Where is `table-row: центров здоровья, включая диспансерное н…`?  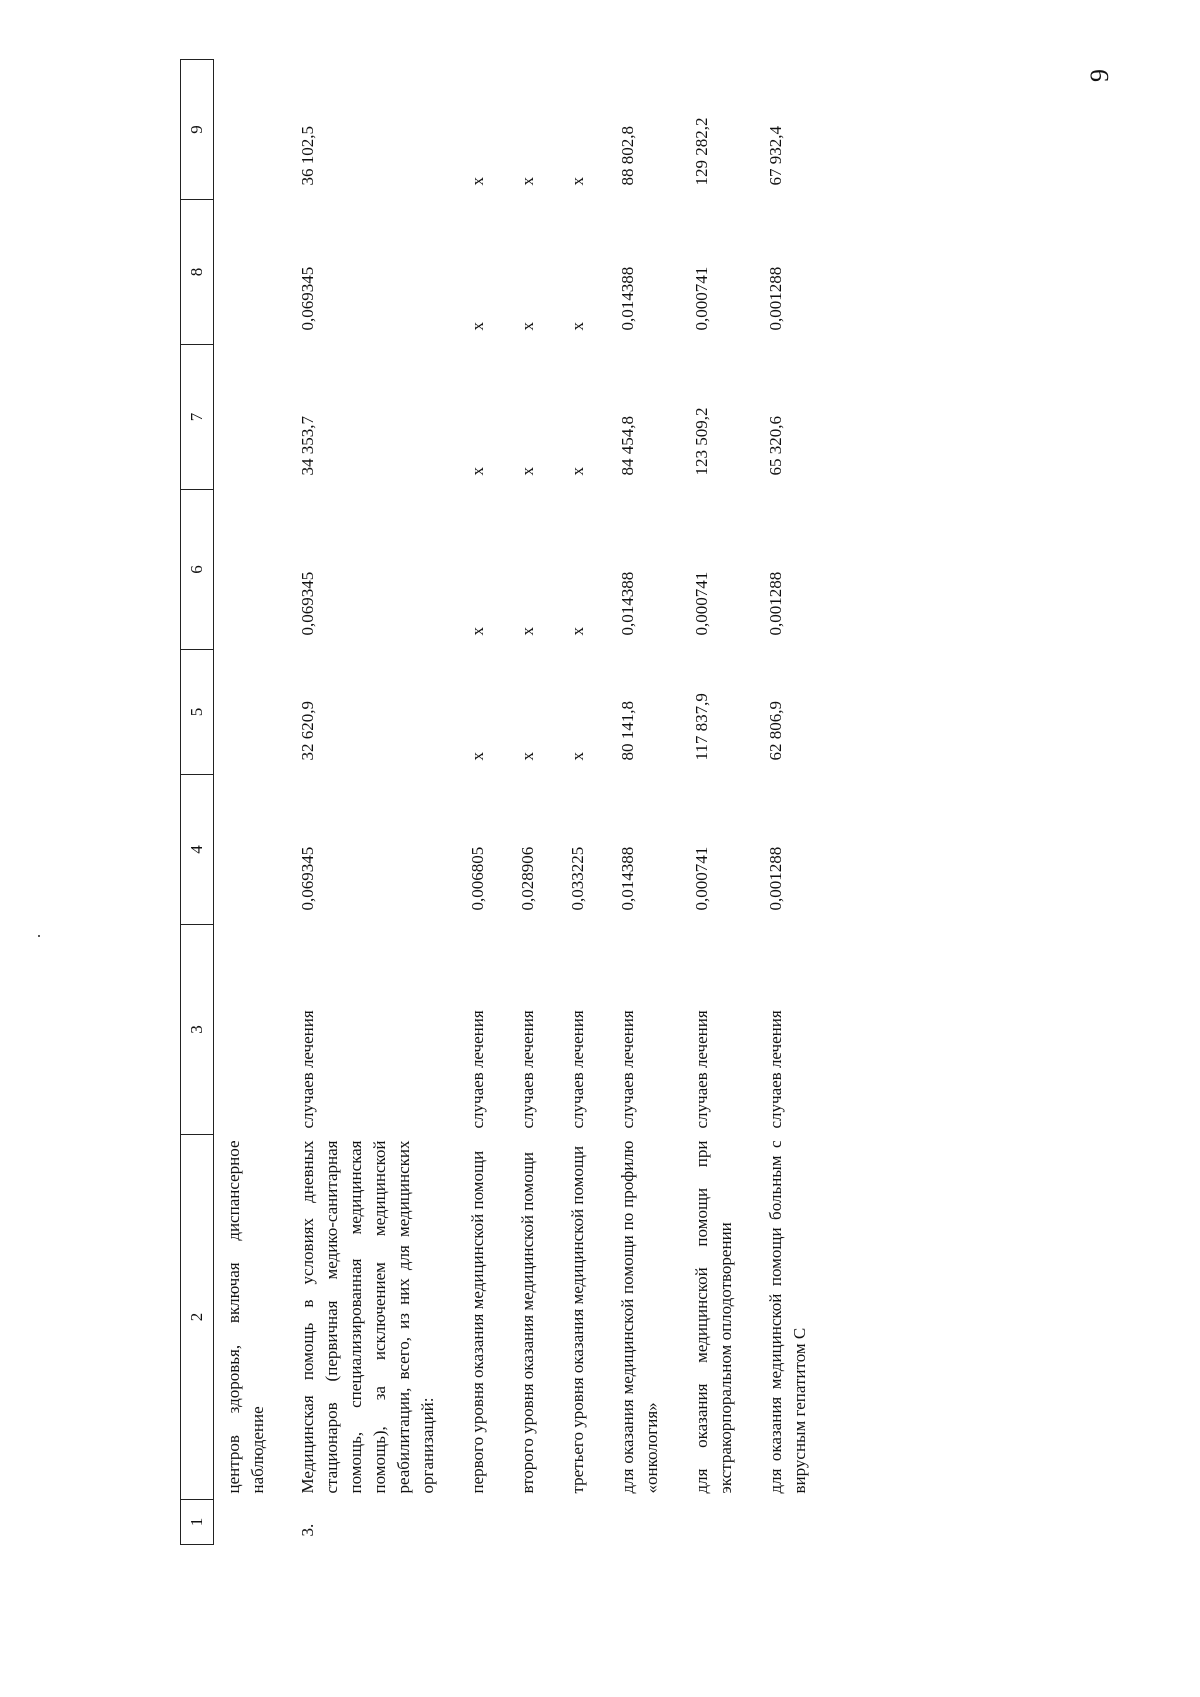
table-row: центров здоровья, включая диспансерное н… is located at coordinates (251, 802).